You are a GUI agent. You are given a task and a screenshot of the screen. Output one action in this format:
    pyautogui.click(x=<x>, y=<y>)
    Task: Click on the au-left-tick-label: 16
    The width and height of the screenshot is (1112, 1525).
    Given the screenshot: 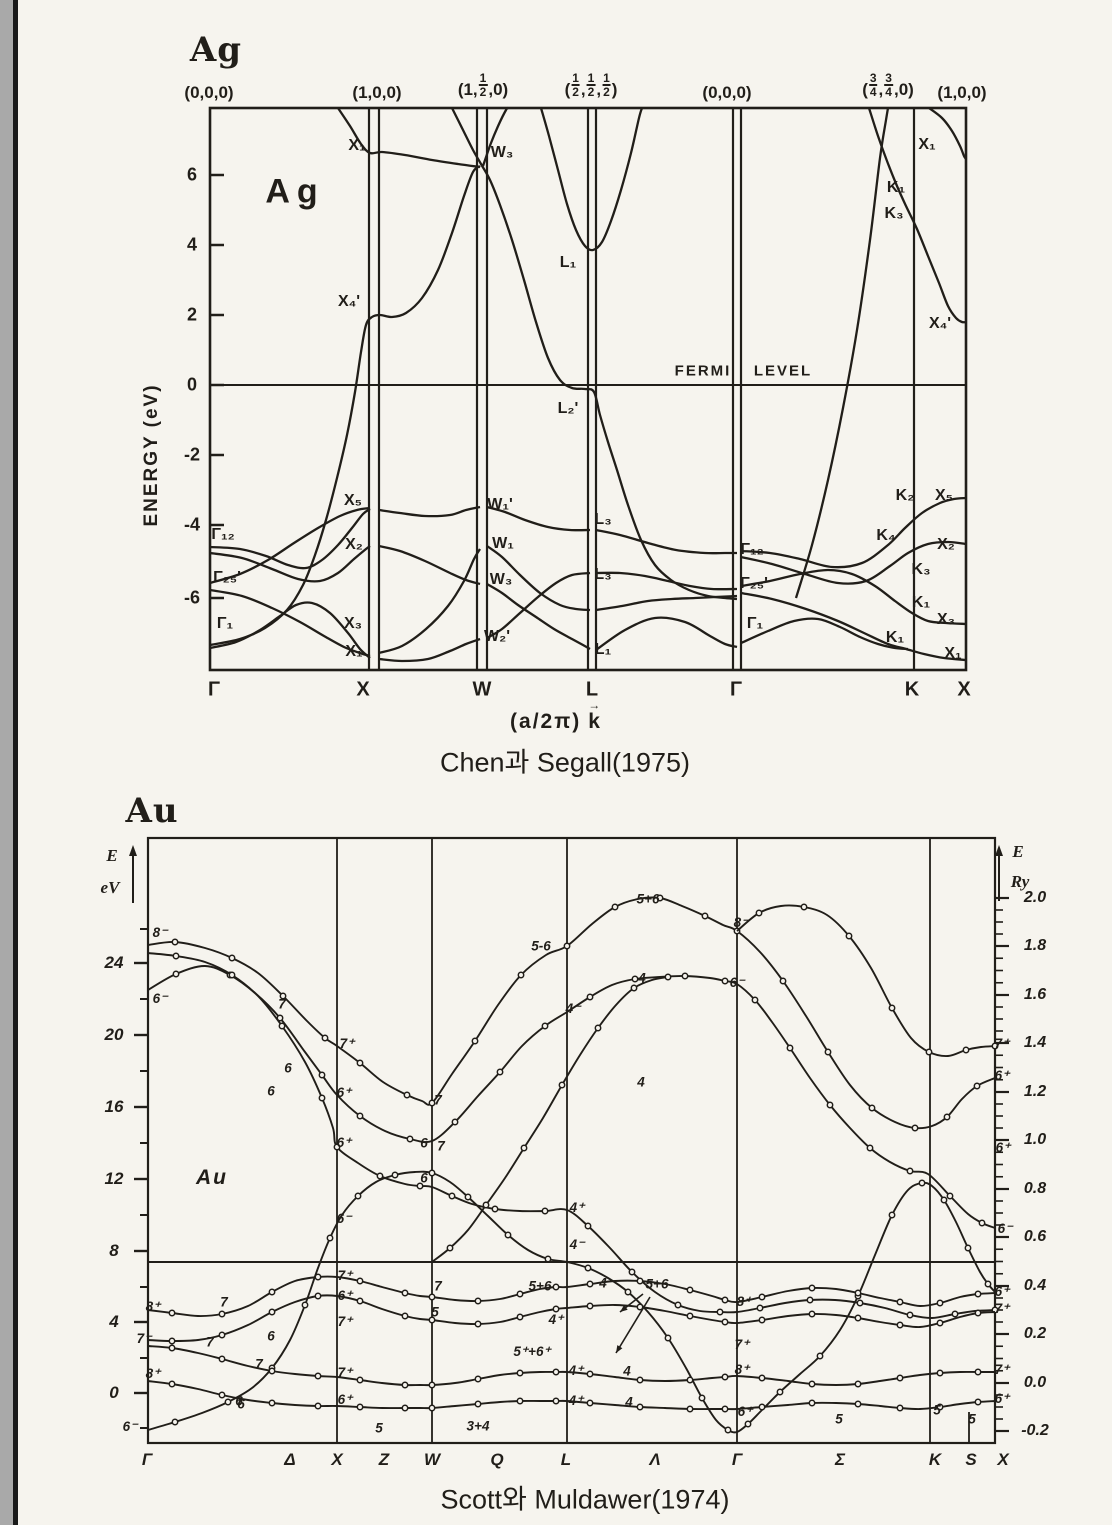 What is the action you would take?
    pyautogui.click(x=114, y=1106)
    